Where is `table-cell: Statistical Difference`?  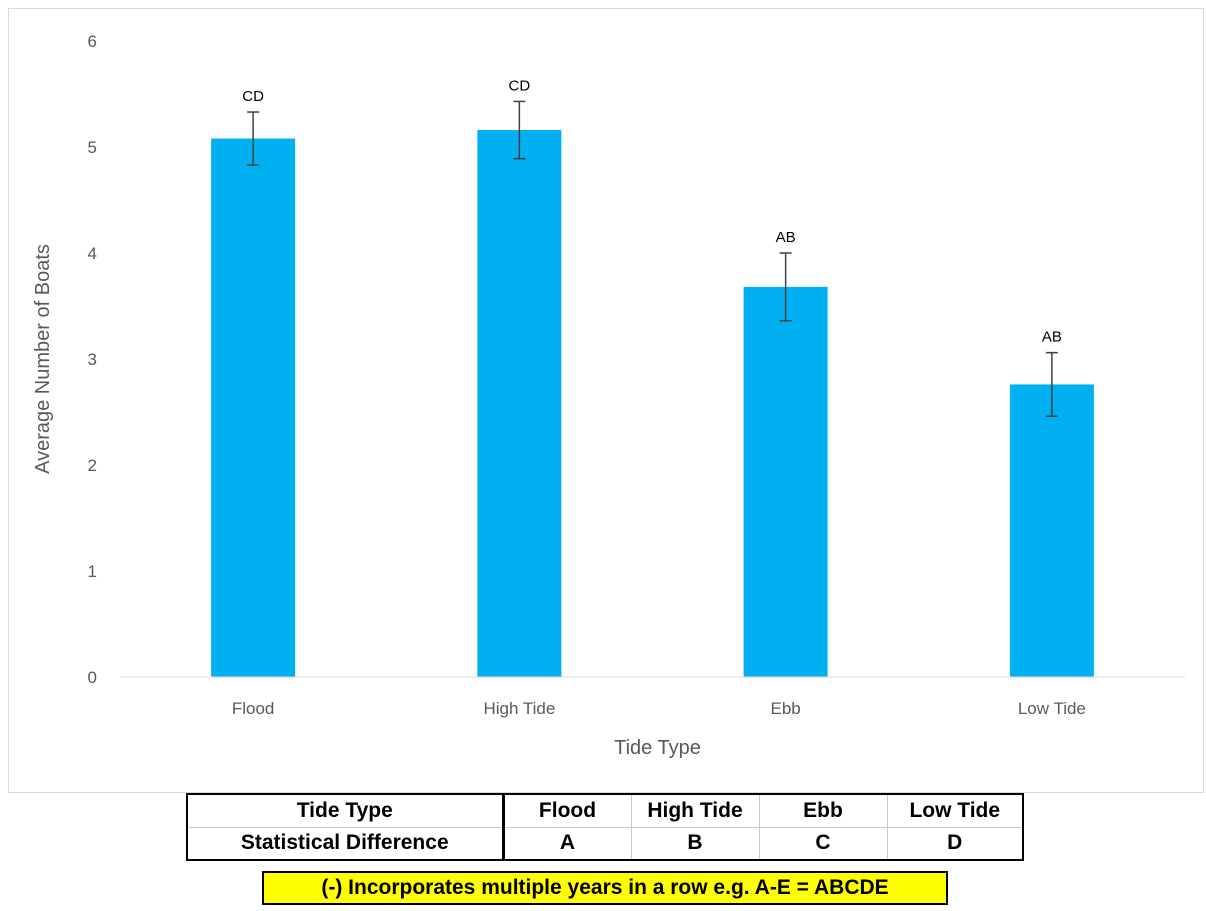 table-cell: Statistical Difference is located at coordinates (345, 843).